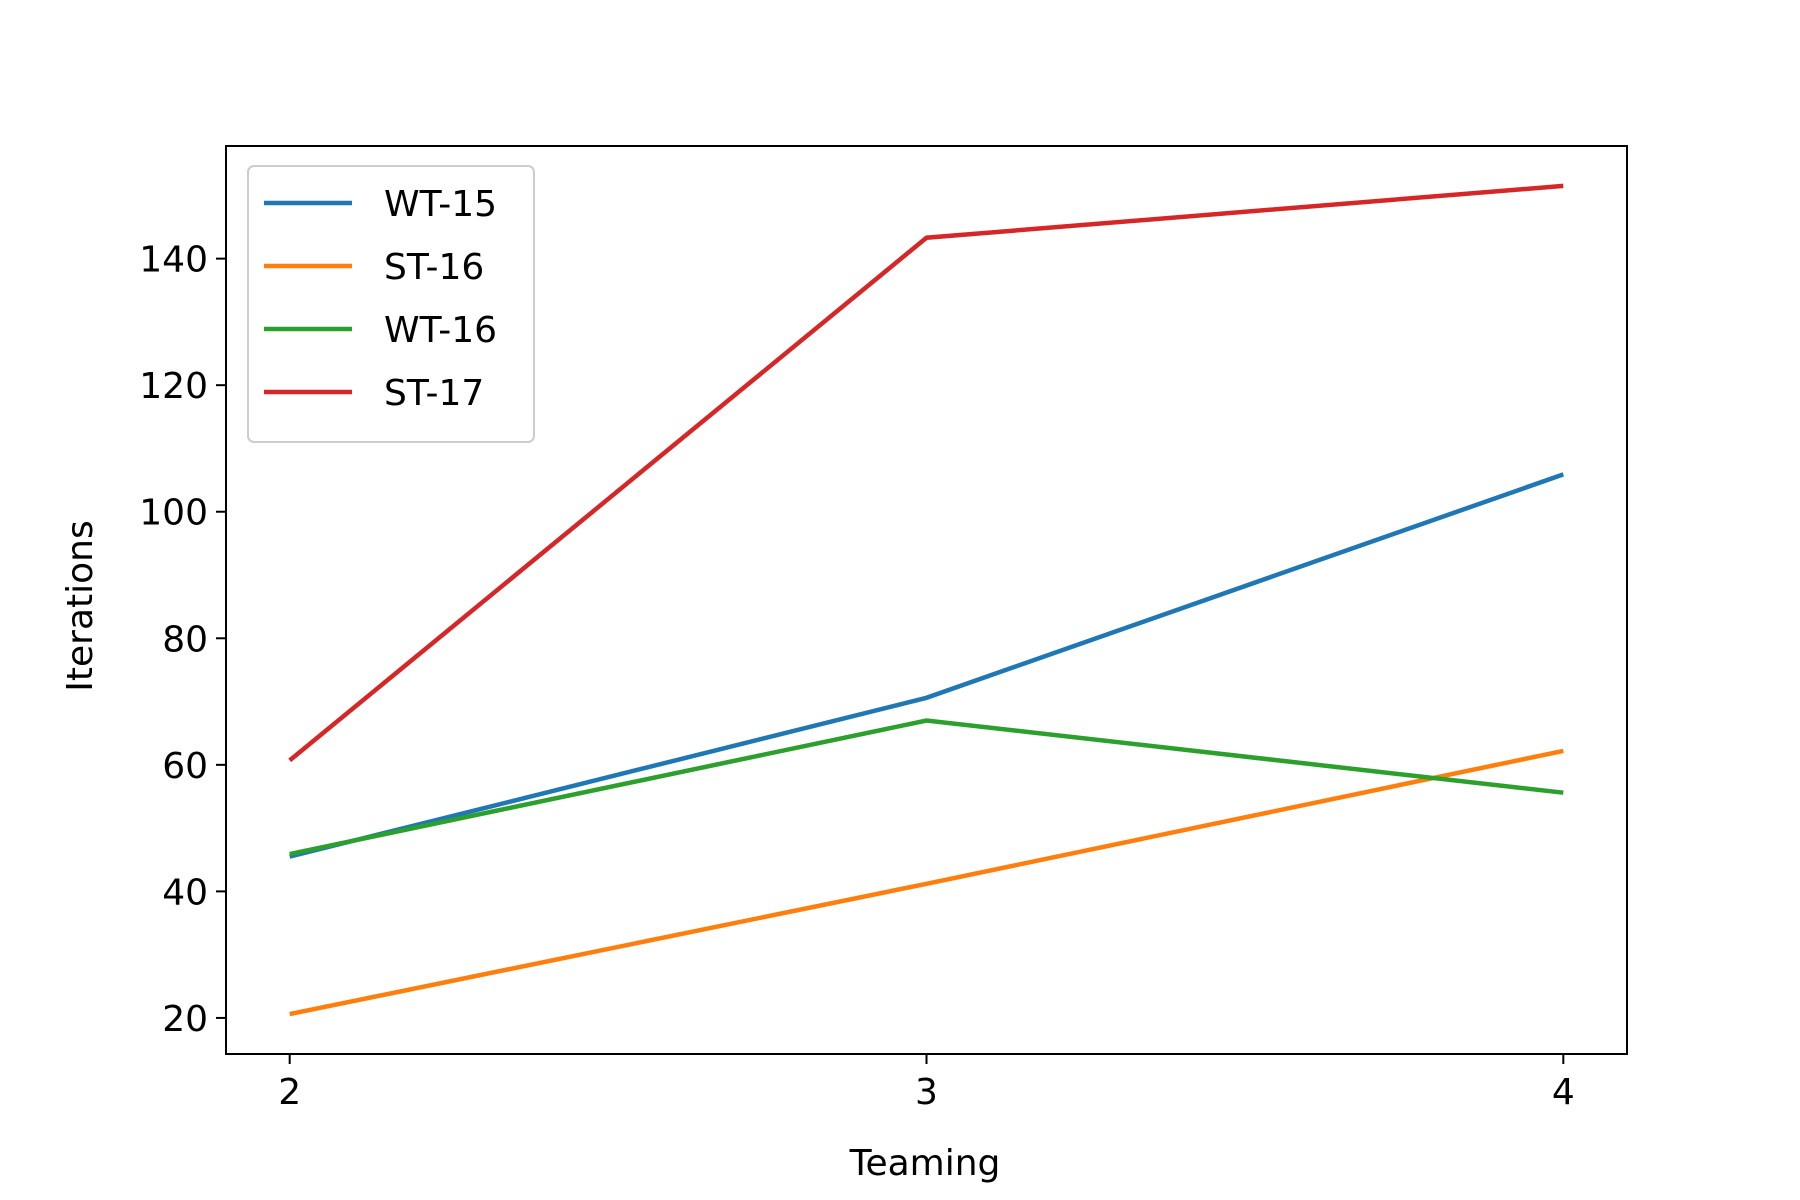 This screenshot has width=1800, height=1200. I want to click on x-axis: 2 3 4, so click(926, 1083).